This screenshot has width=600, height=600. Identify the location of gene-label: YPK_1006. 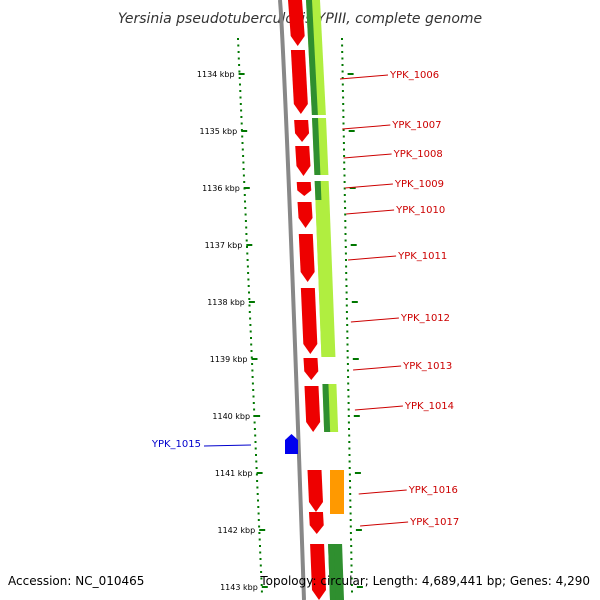
(414, 75).